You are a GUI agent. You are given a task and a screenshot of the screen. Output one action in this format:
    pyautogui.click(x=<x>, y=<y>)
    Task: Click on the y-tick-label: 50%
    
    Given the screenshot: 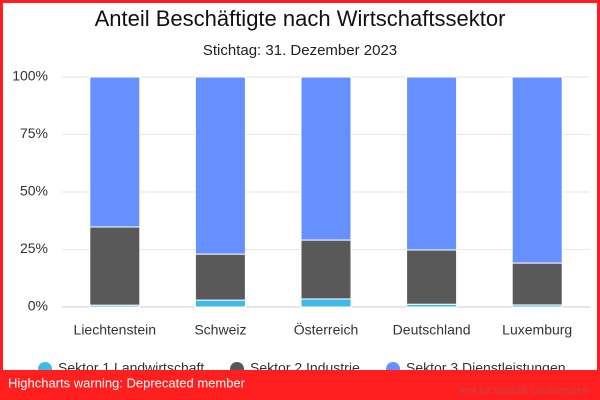 What is the action you would take?
    pyautogui.click(x=34, y=191)
    